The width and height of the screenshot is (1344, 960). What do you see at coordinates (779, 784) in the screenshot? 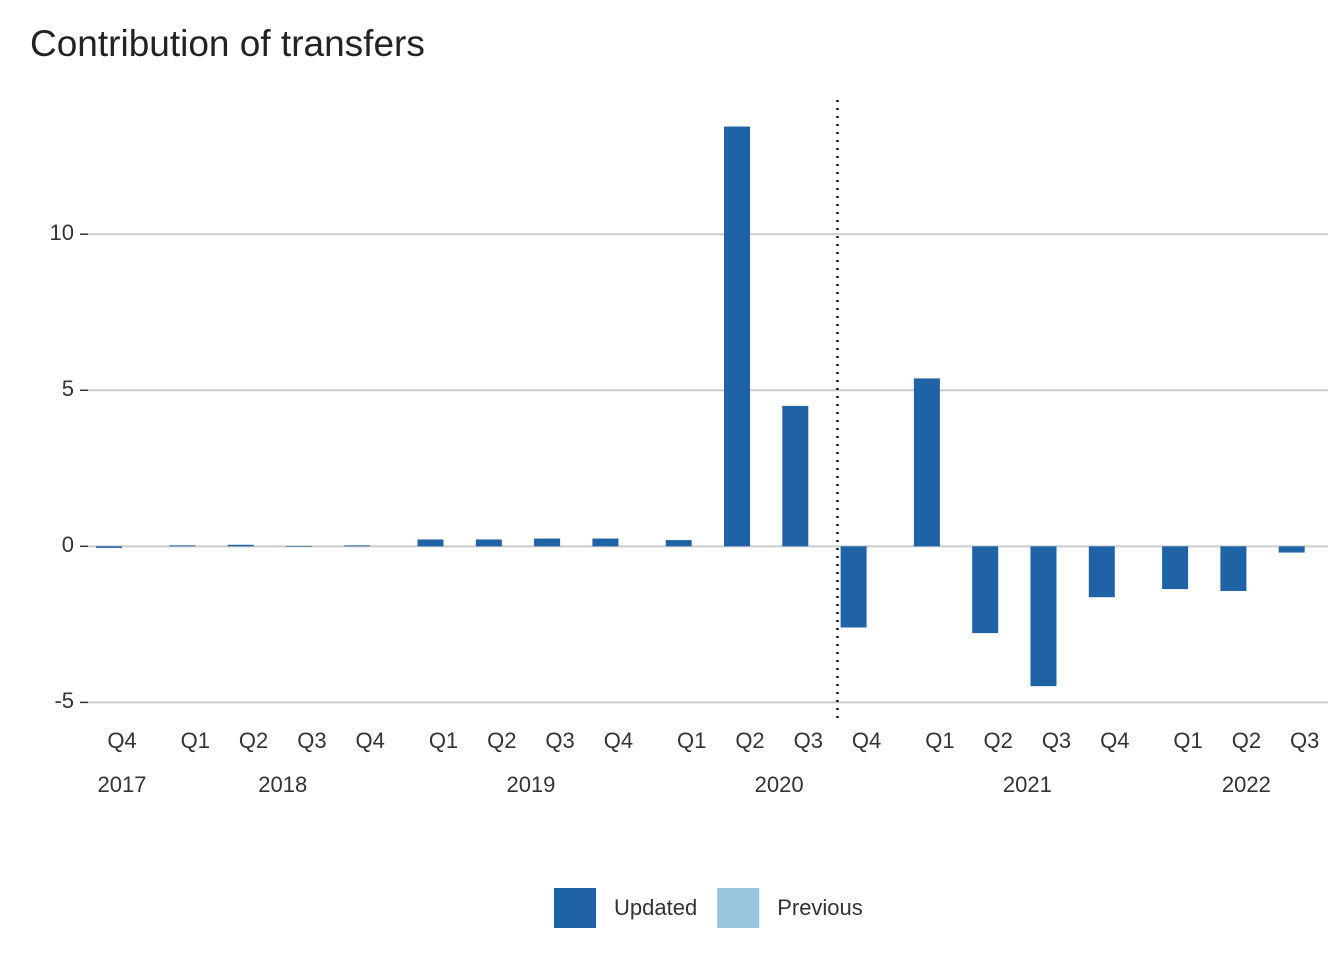
I see `x-group-label: 2020` at bounding box center [779, 784].